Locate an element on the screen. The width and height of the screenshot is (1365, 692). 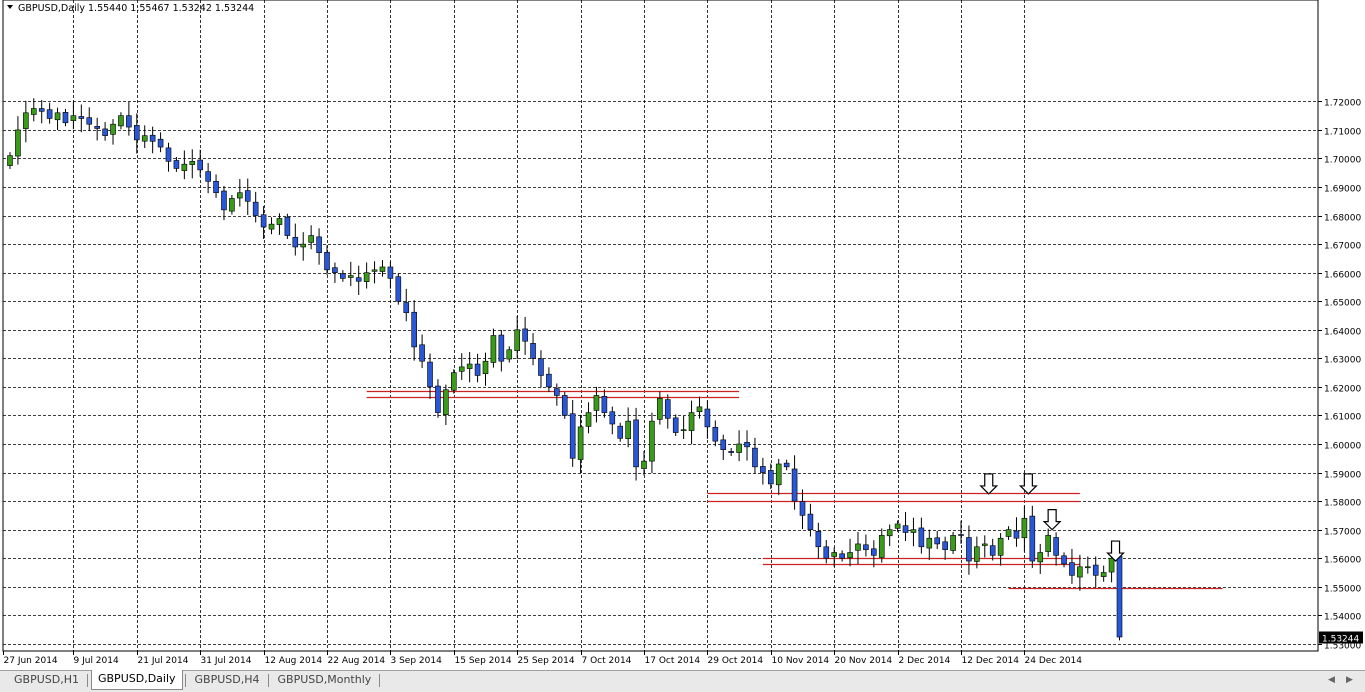
current-price-tag is located at coordinates (1341, 637).